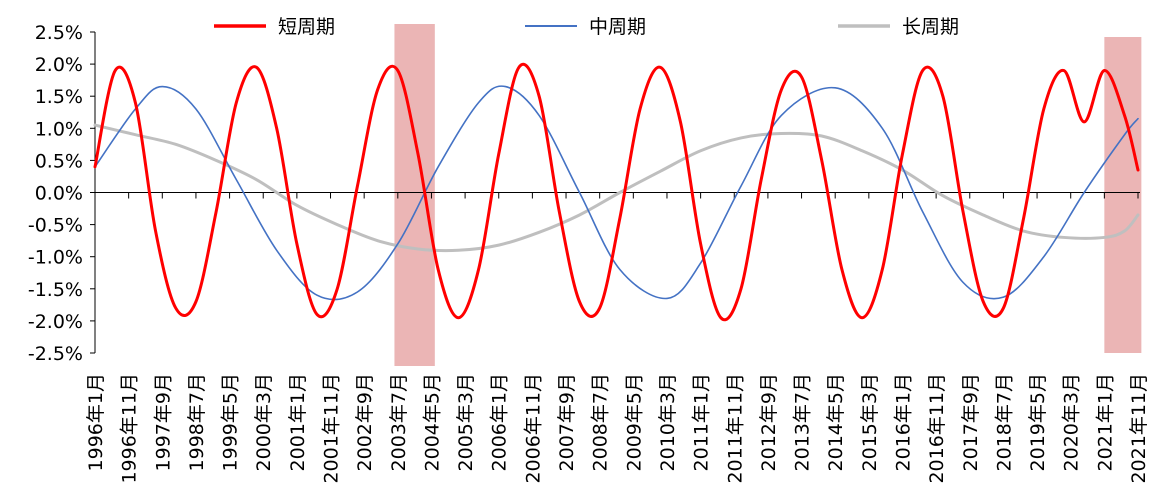 This screenshot has width=1155, height=501. Describe the element at coordinates (399, 422) in the screenshot. I see `x-tick-label: 2003年7月` at that location.